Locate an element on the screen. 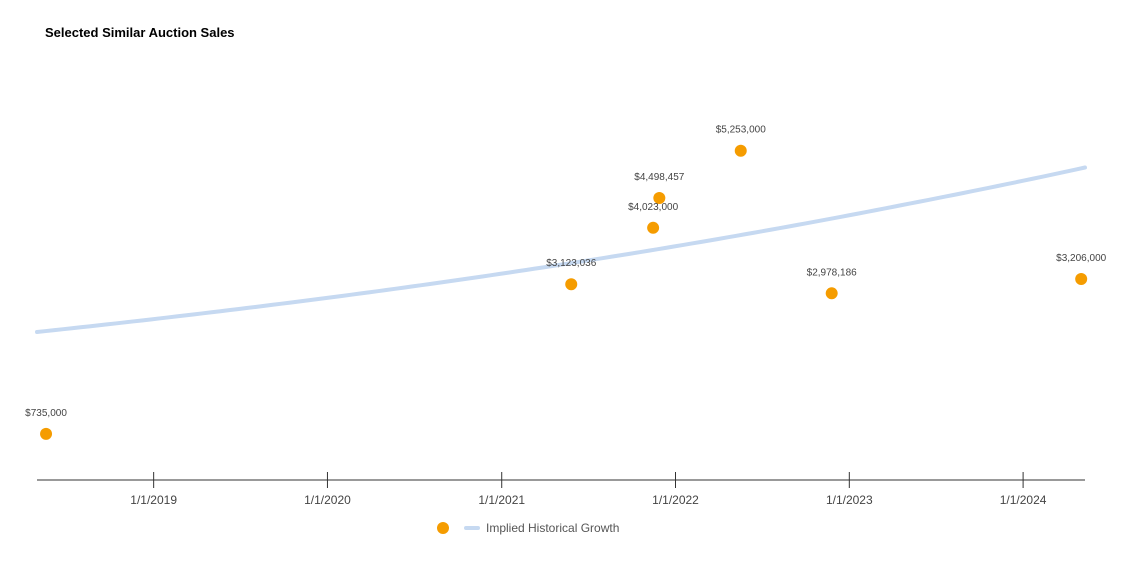 This screenshot has height=565, width=1121. data-label: $3,123,036 is located at coordinates (571, 263).